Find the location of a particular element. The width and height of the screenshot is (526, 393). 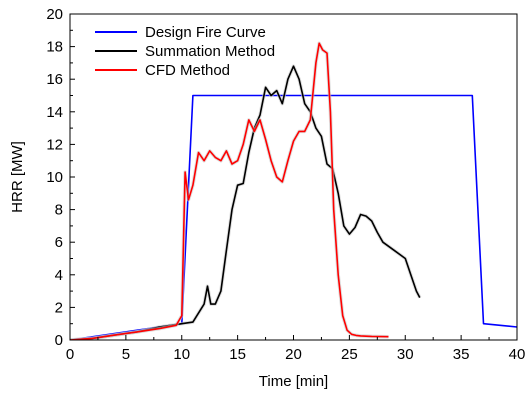

y-tick-label: 14 is located at coordinates (54, 112).